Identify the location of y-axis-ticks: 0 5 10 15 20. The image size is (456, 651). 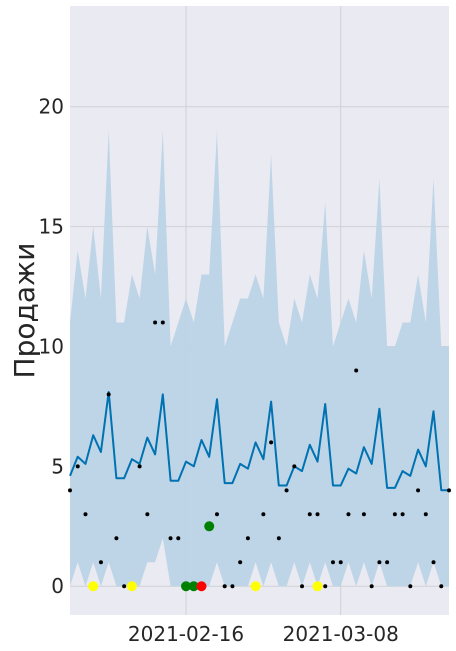
(51, 347).